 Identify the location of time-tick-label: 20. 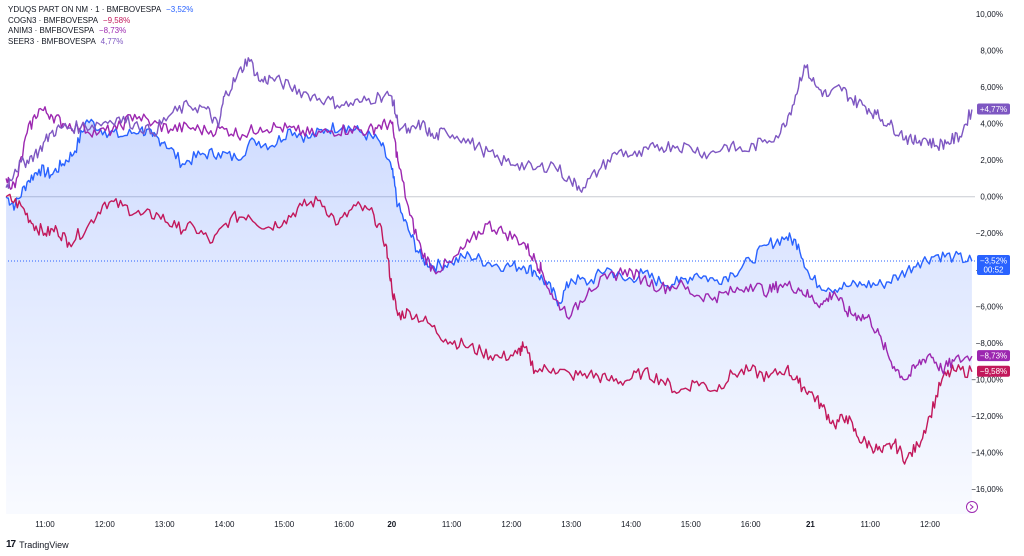
(391, 524).